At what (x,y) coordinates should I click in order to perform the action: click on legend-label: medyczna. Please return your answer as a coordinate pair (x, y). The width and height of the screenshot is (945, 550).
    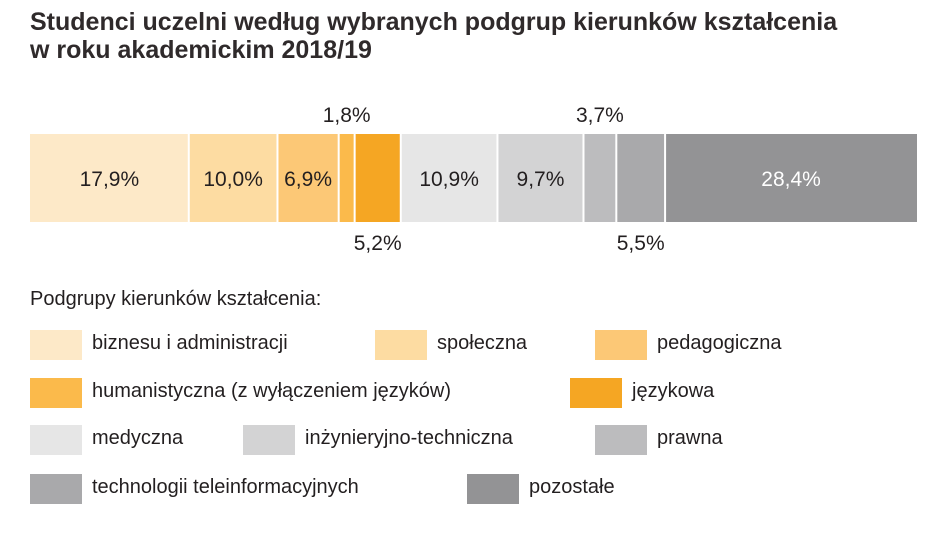
    Looking at the image, I should click on (138, 438).